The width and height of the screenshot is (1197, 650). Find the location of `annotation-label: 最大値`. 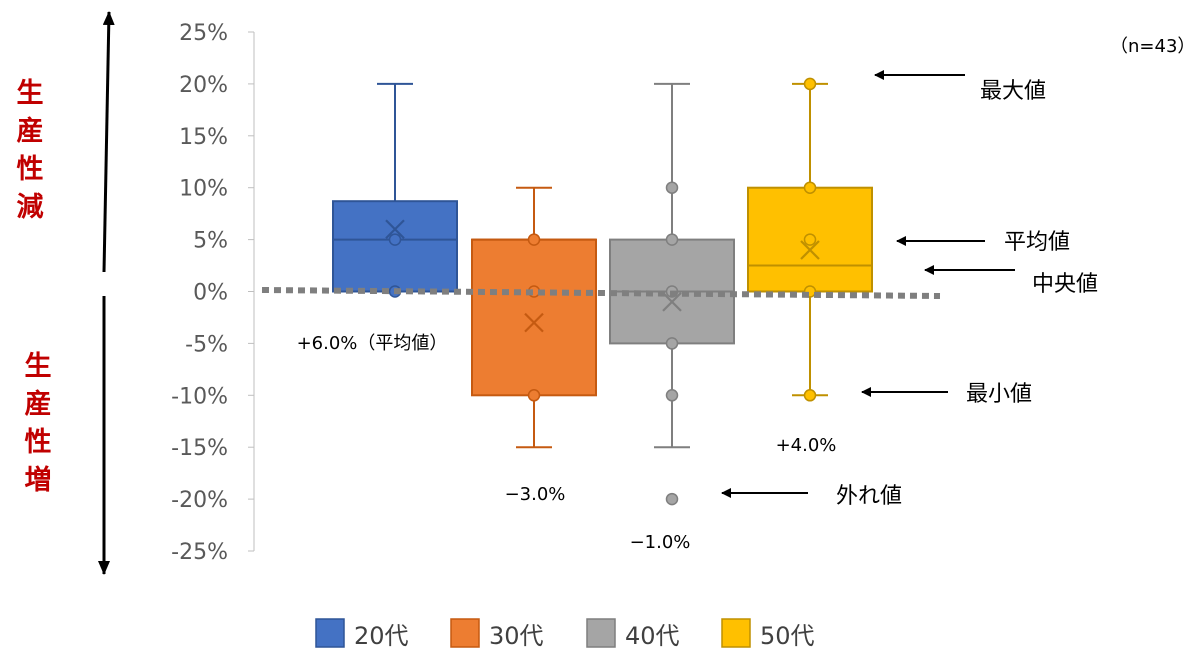

annotation-label: 最大値 is located at coordinates (1013, 91).